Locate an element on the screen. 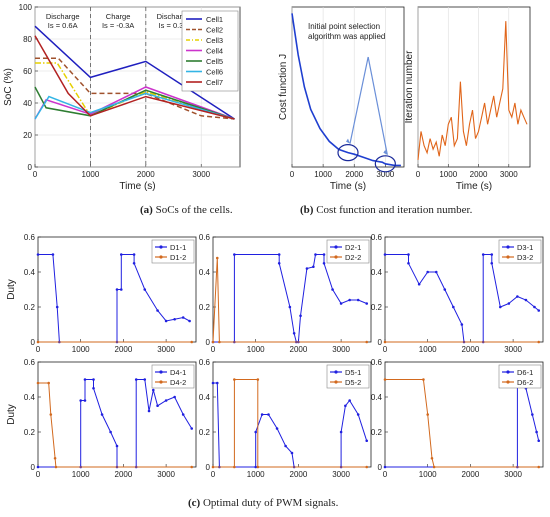 This screenshot has height=517, width=550. chart-d5: 0 1000 2000 3000 0 0.2 0.4 0.6 D5-1D5-2 is located at coordinates (285, 418).